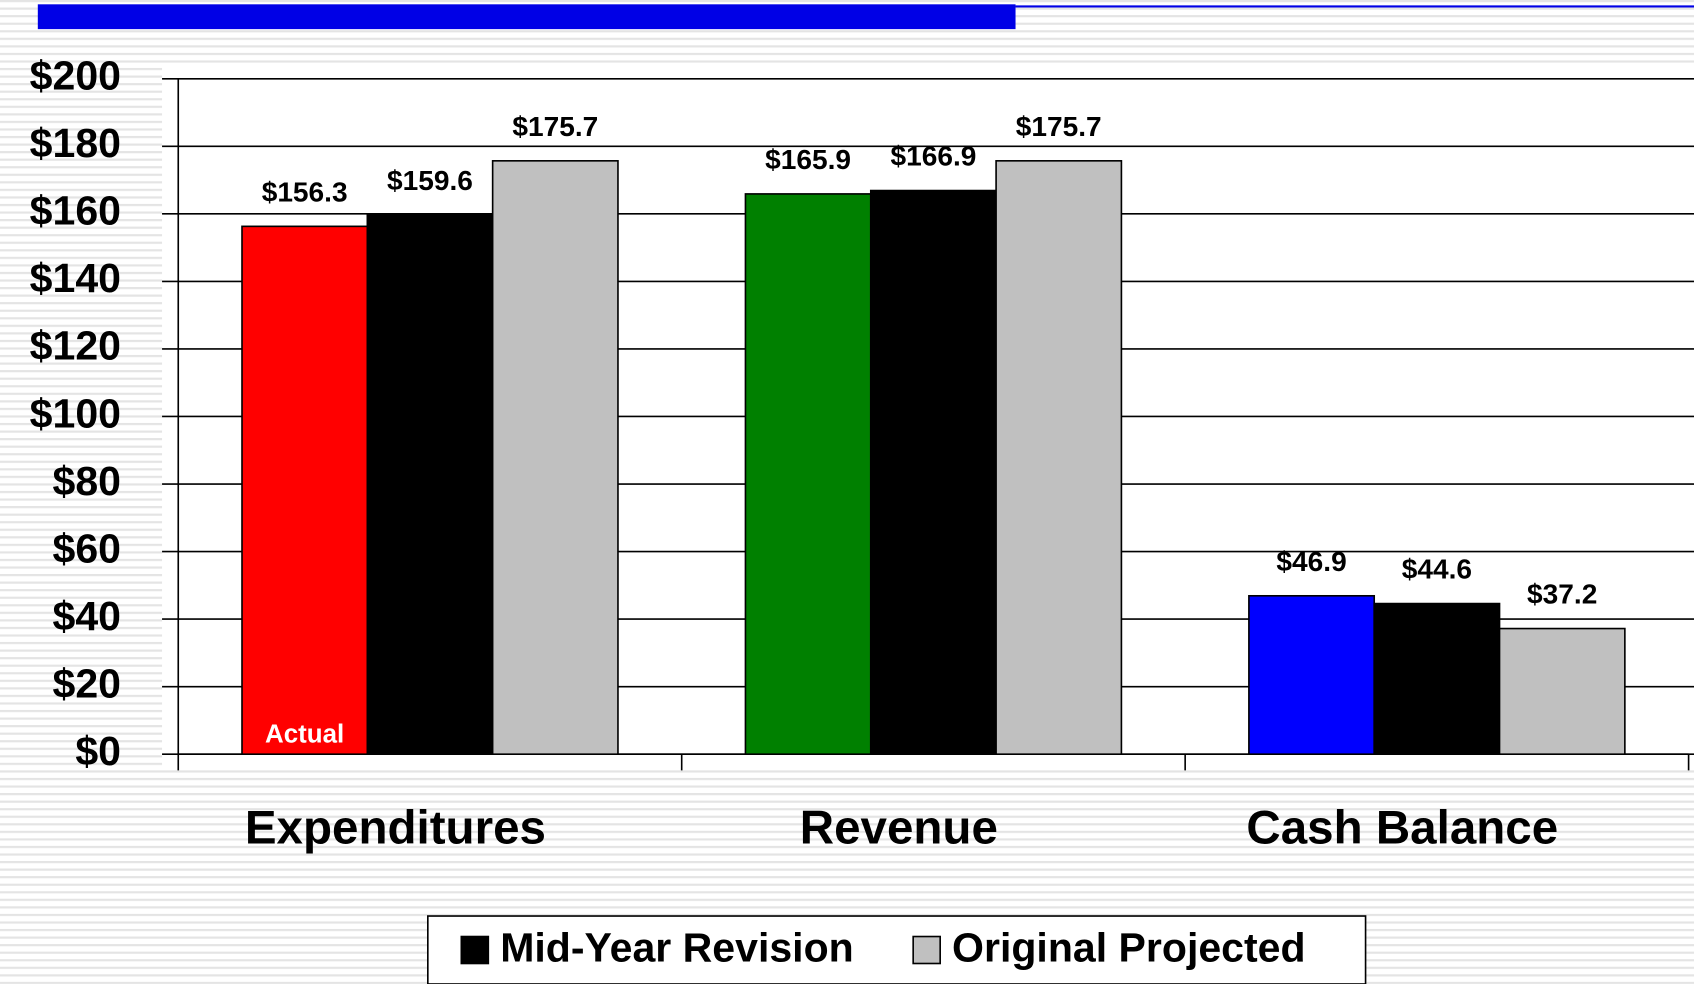  Describe the element at coordinates (75, 413) in the screenshot. I see `y-tick-label: $100` at that location.